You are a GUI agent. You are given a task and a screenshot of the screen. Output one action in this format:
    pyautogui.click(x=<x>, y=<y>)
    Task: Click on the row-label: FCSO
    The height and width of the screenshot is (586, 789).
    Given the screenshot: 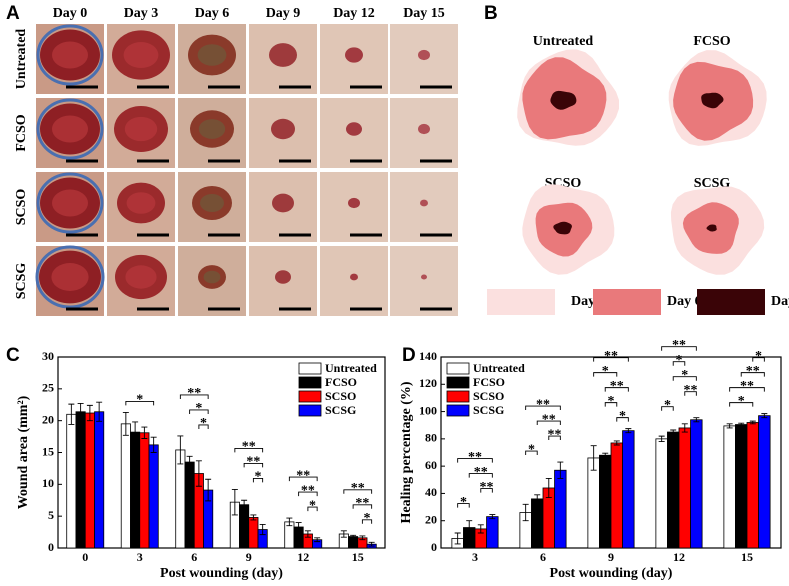 What is the action you would take?
    pyautogui.click(x=21, y=132)
    